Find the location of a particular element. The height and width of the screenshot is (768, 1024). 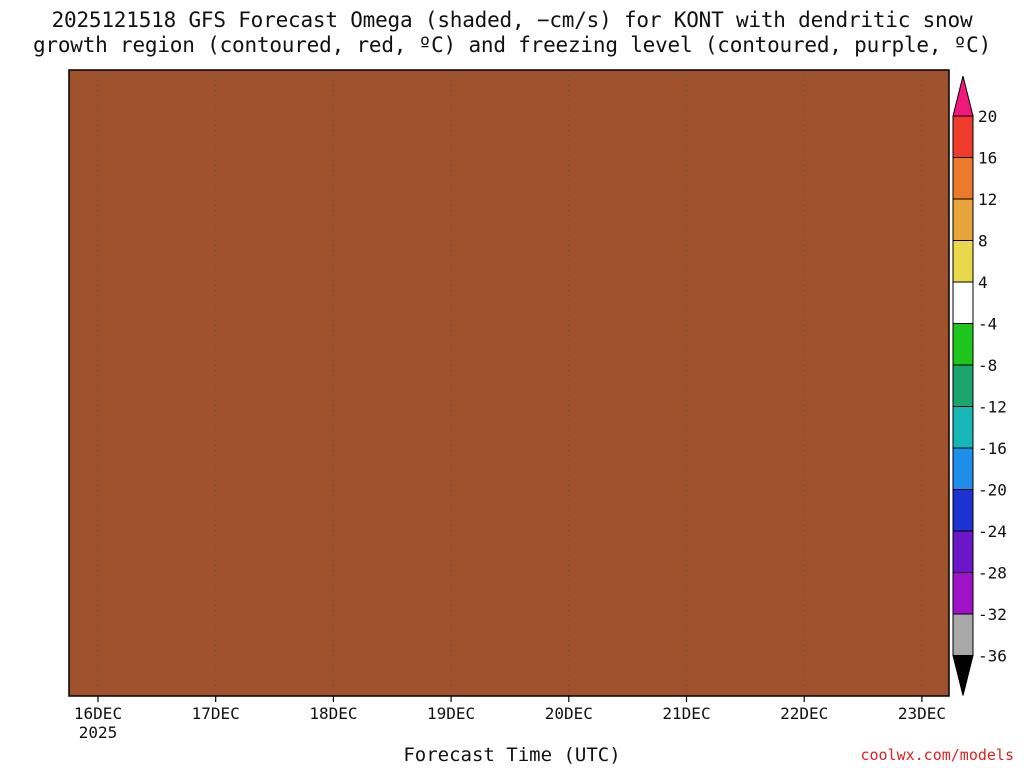

x-tick-sublabel-year: 2025 is located at coordinates (98, 732).